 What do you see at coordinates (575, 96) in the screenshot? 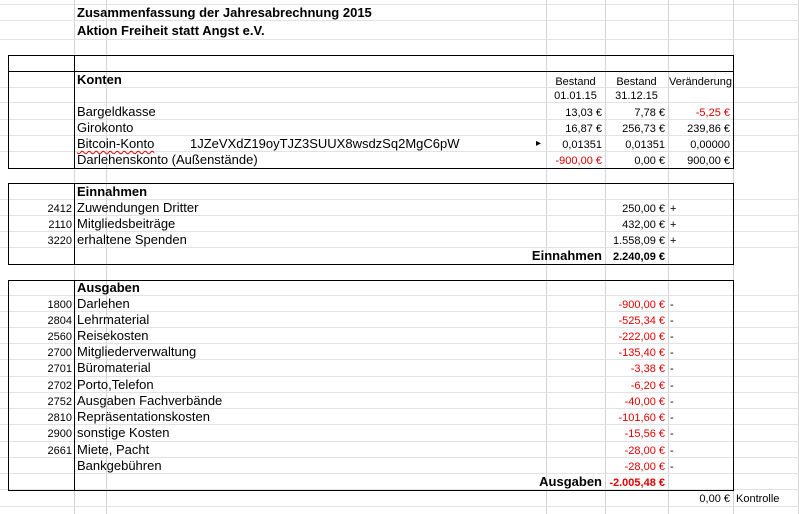
I see `date-start: 01.01.15` at bounding box center [575, 96].